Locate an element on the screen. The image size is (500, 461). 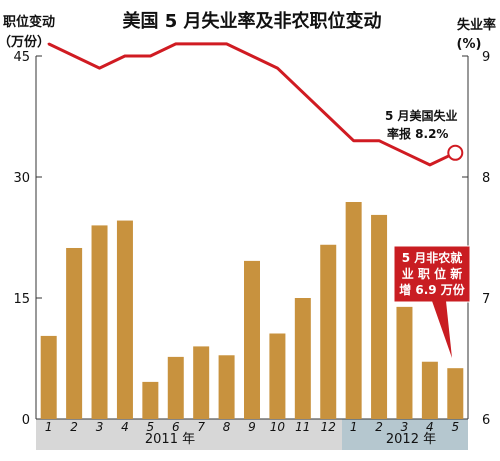
jobs-callout-line2: 业 职 位 新 is located at coordinates (432, 273).